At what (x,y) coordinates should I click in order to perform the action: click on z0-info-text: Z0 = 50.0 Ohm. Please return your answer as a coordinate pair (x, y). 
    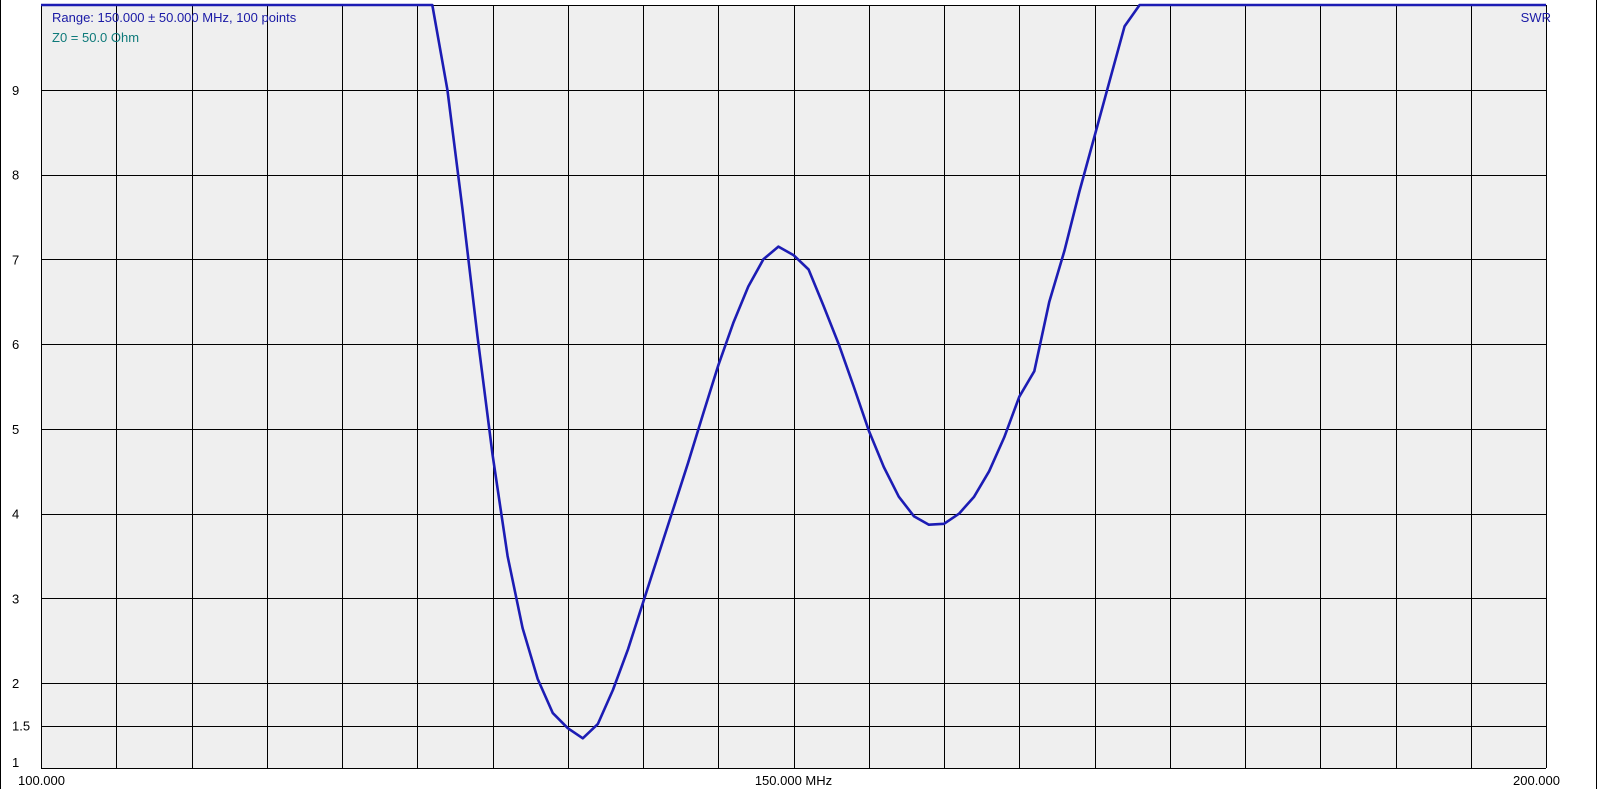
    Looking at the image, I should click on (95, 37).